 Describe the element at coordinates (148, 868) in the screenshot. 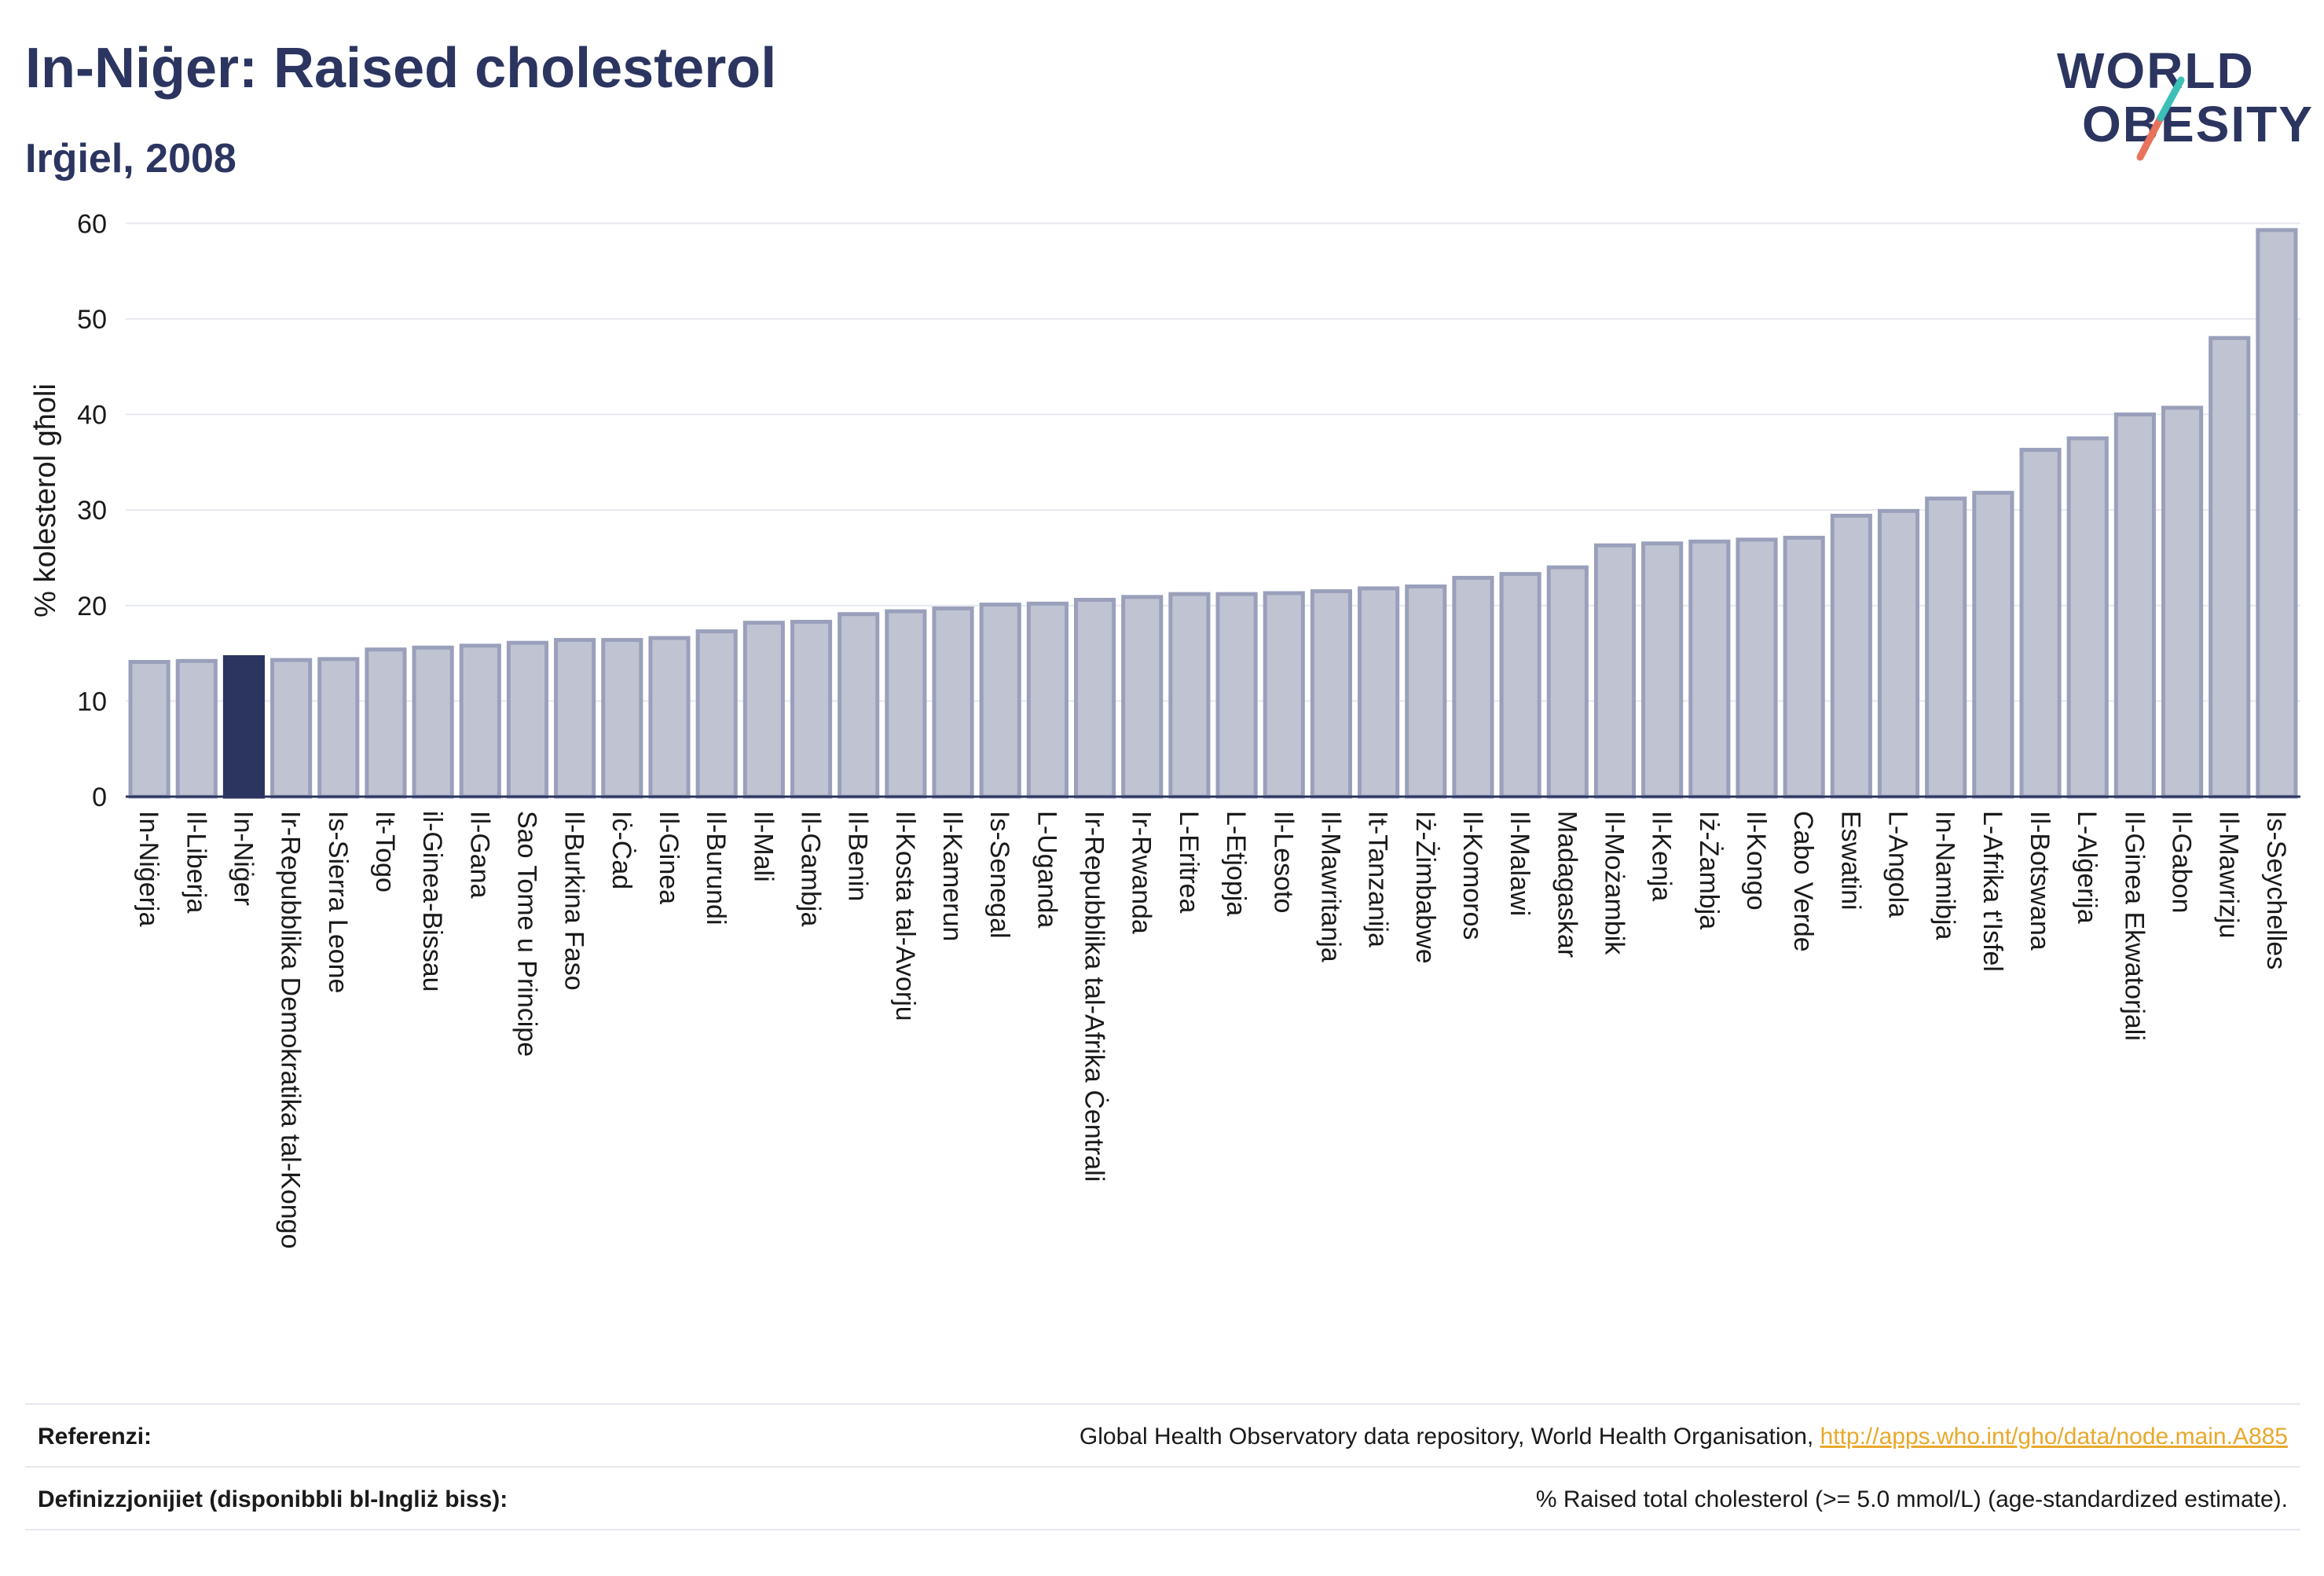

I see `x-tick-label: In-Niġerja` at that location.